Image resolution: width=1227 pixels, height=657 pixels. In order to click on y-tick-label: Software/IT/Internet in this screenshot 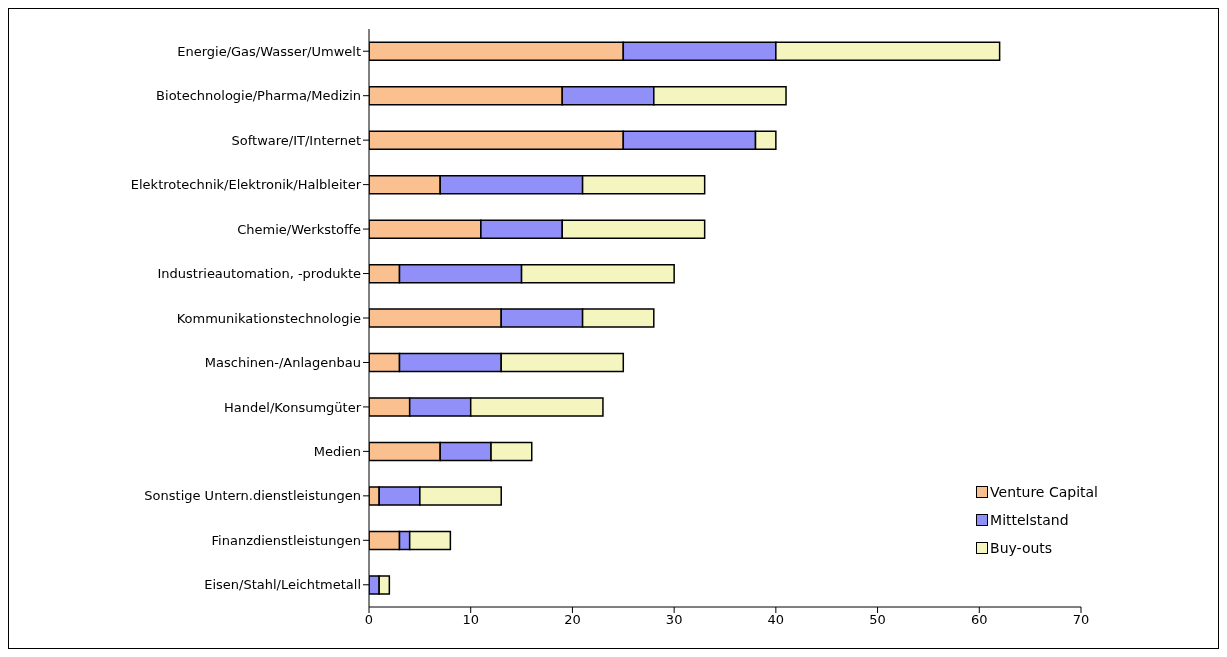, I will do `click(296, 140)`.